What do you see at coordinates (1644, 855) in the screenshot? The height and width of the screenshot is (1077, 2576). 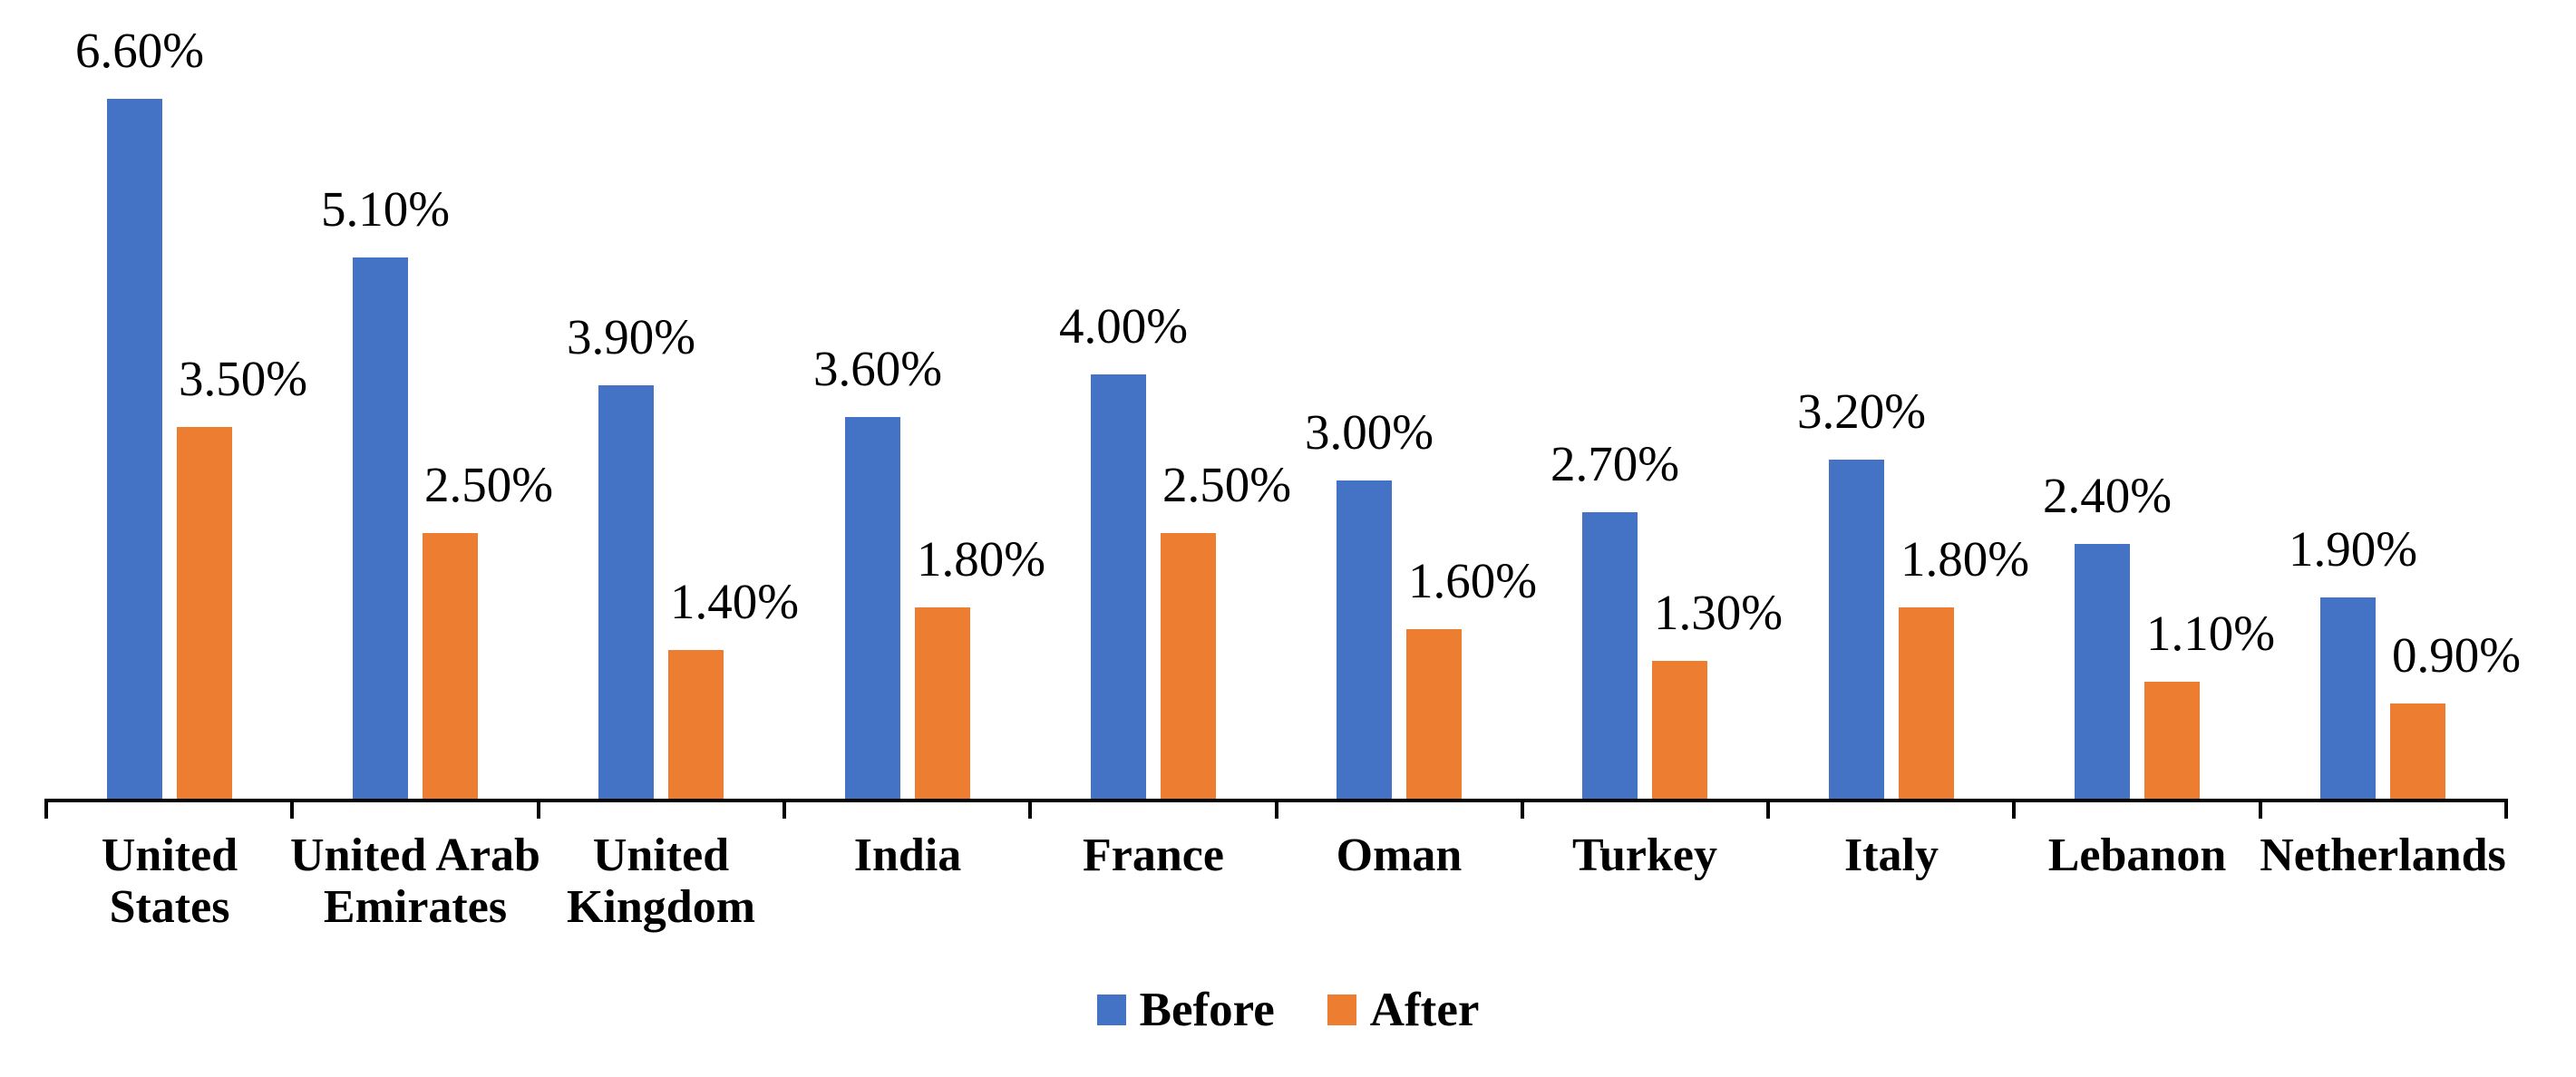 I see `category-label-turkey: Turkey` at bounding box center [1644, 855].